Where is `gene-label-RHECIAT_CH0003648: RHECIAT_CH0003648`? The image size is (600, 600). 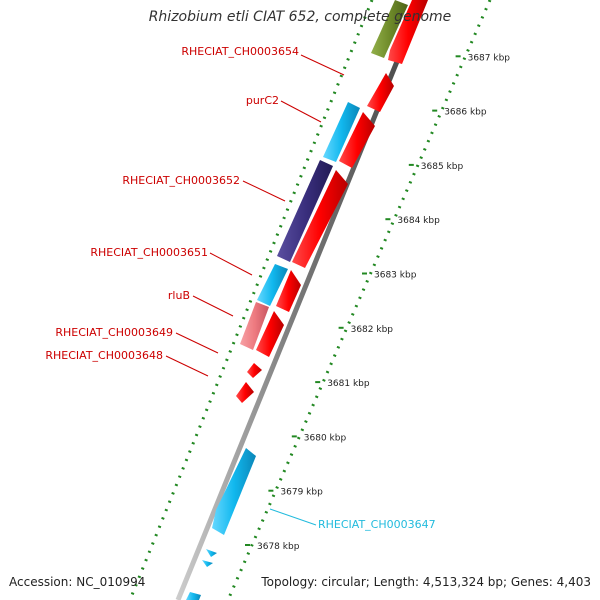 gene-label-RHECIAT_CH0003648: RHECIAT_CH0003648 is located at coordinates (104, 355).